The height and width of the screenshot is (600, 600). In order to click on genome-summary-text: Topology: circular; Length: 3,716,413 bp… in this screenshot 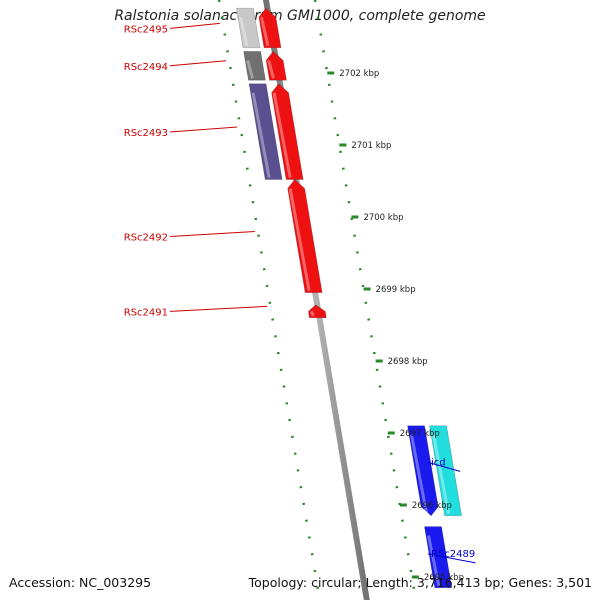, I will do `click(420, 582)`.